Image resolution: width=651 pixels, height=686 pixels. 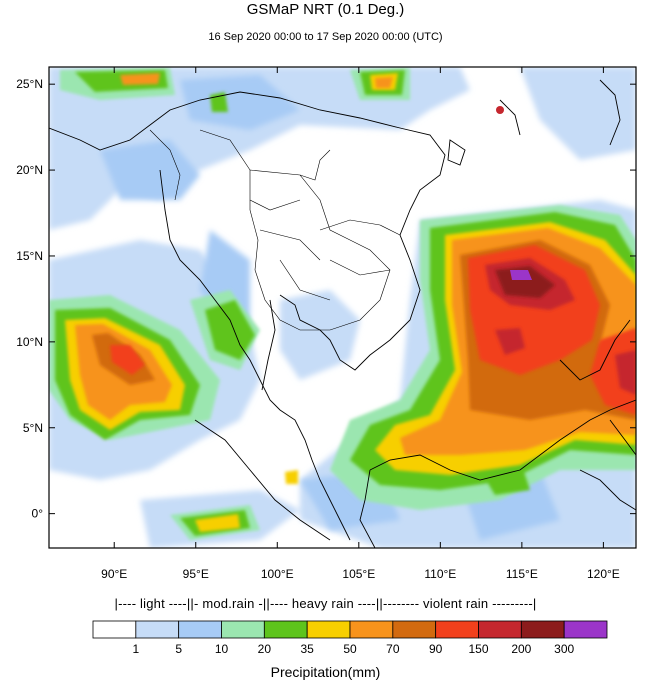 I want to click on legend-label: 50, so click(x=350, y=649).